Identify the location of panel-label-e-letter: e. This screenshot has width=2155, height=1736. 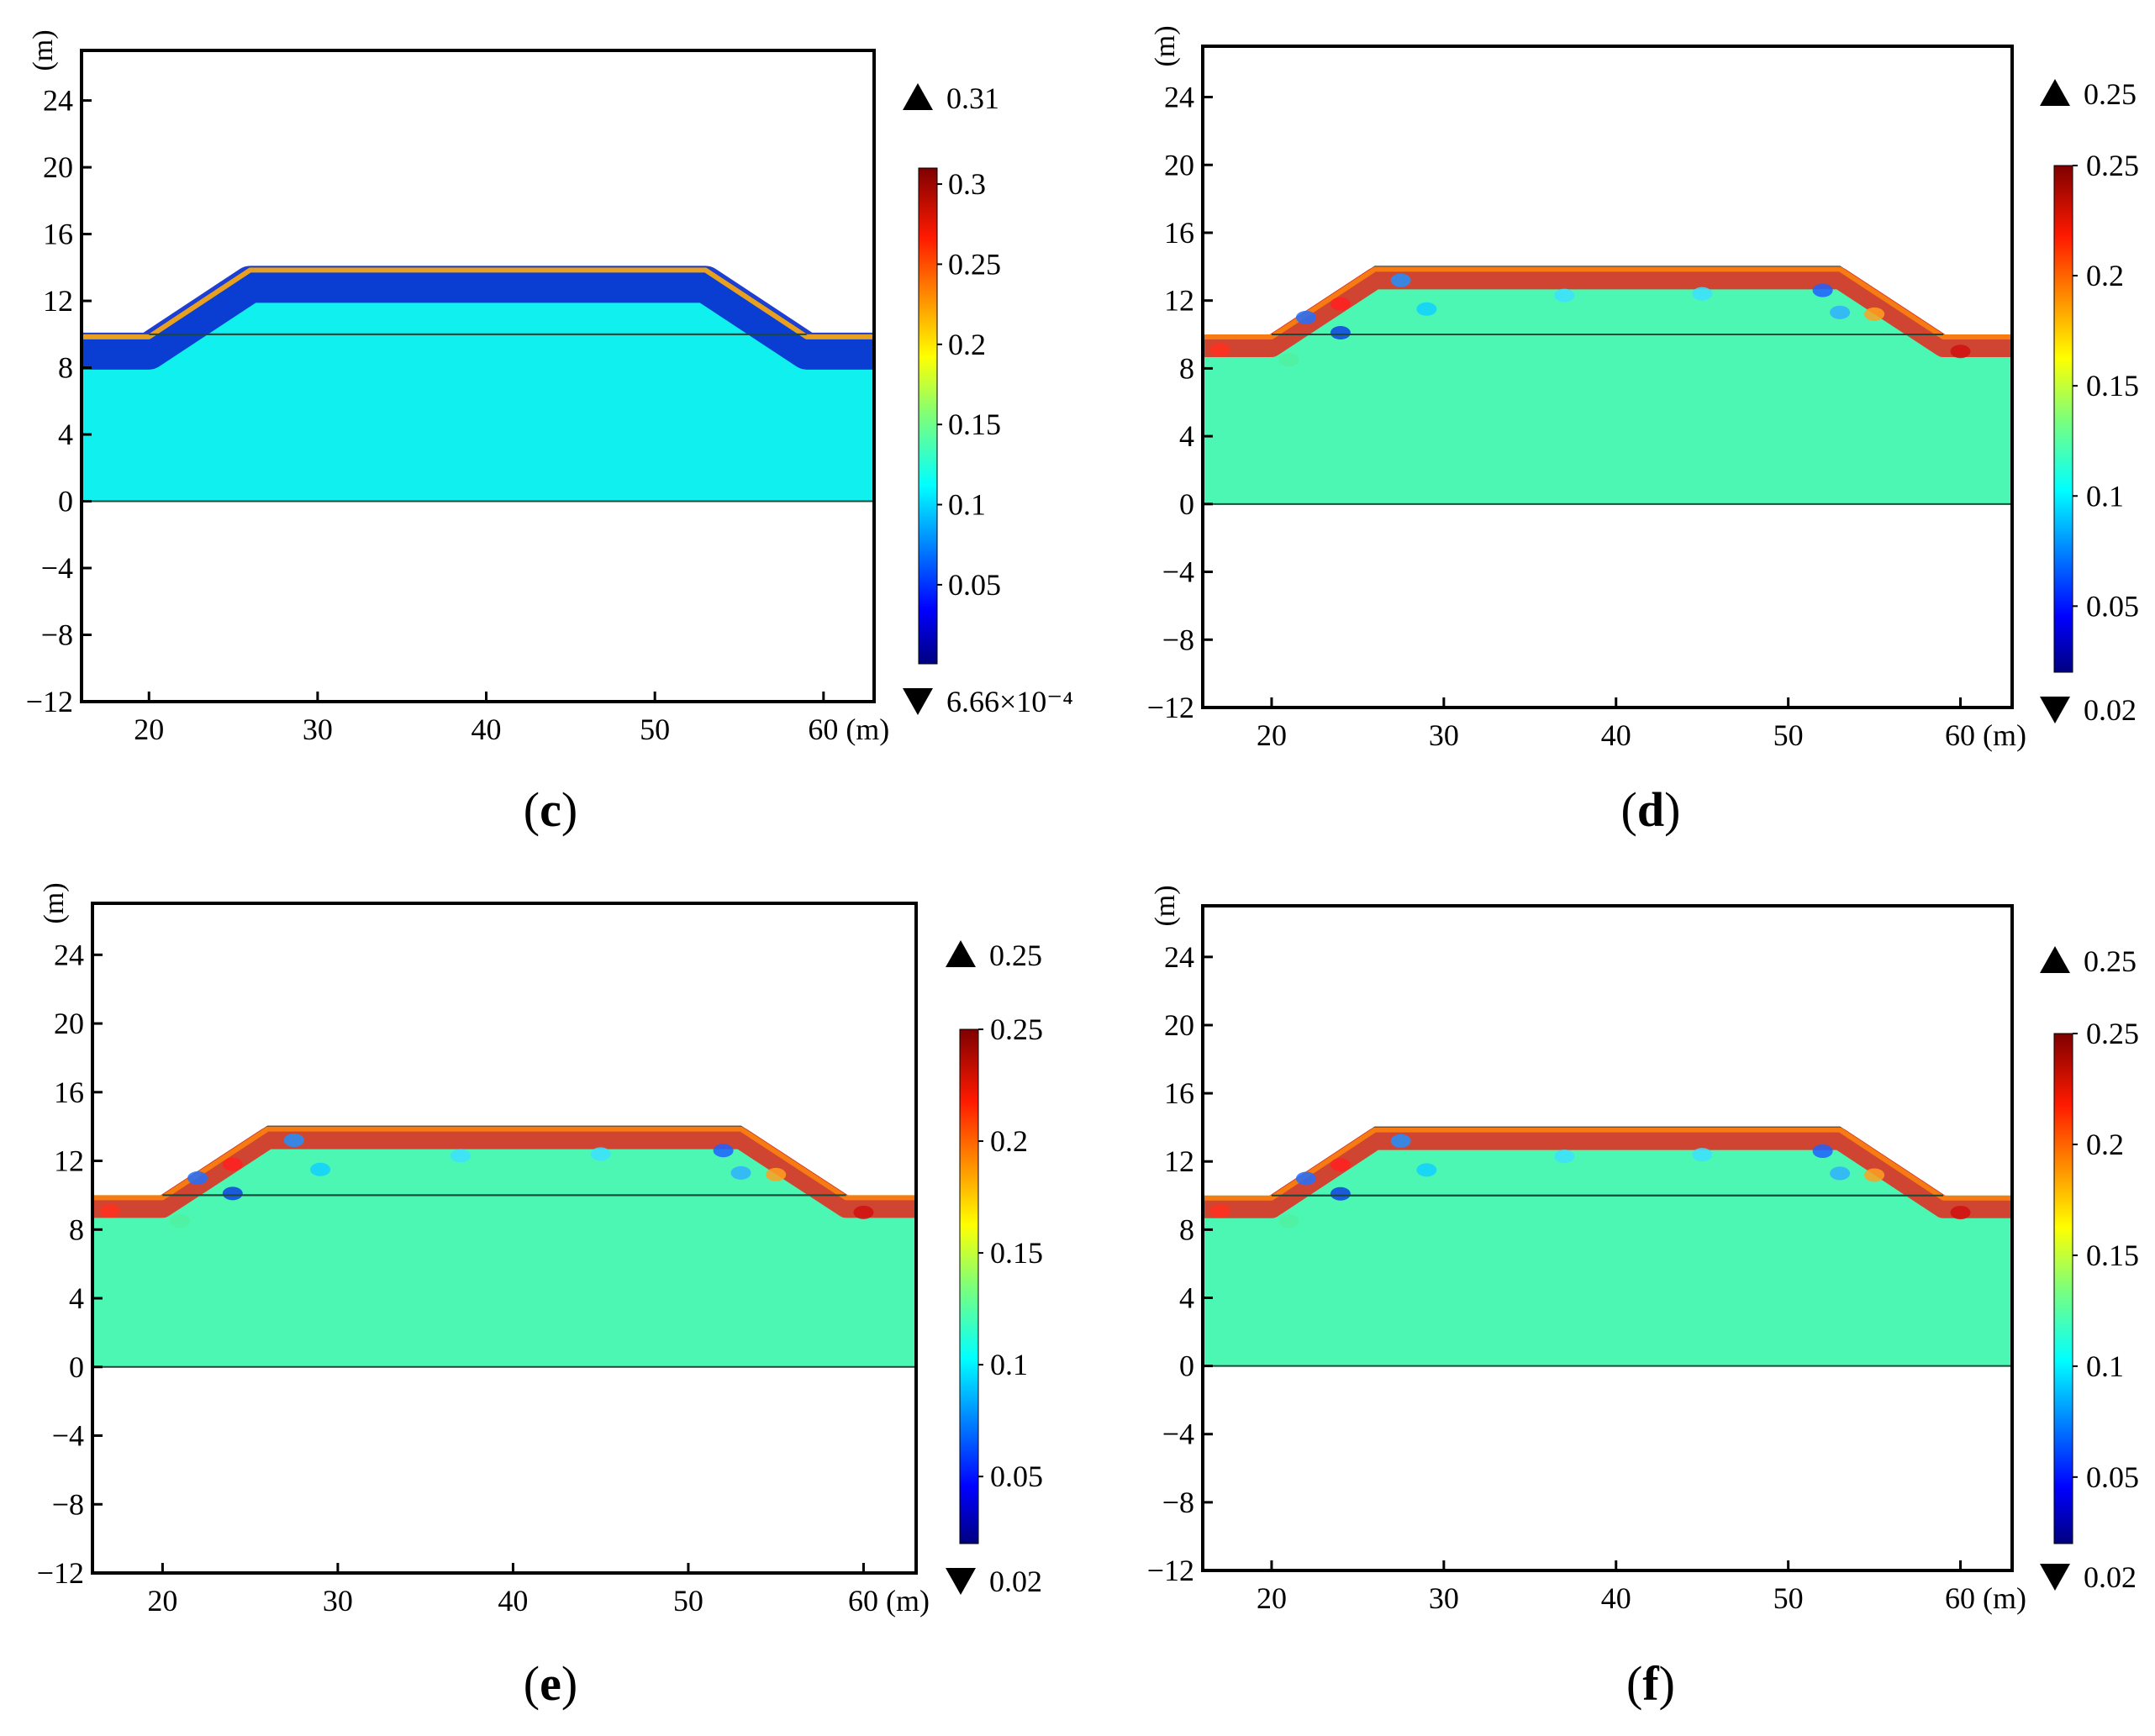
(550, 1683).